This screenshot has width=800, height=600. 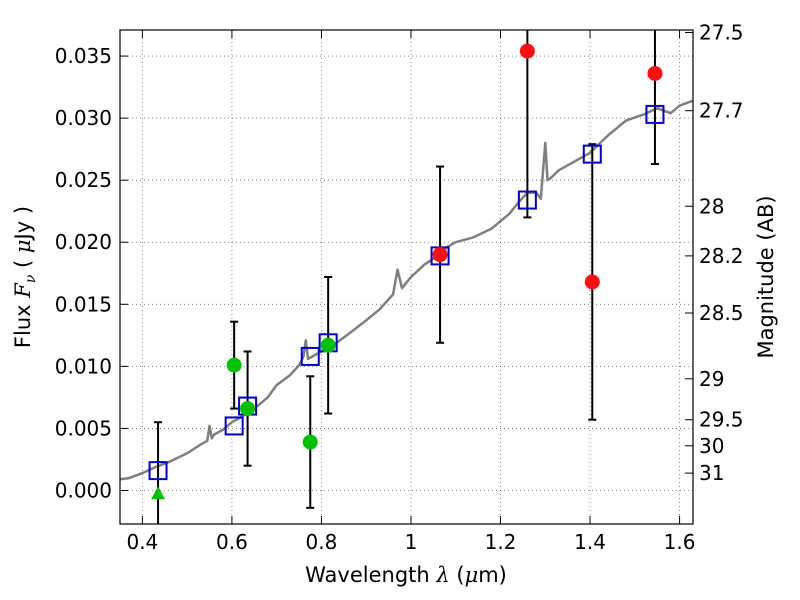 I want to click on y-tick-label: 0.030, so click(x=83, y=118).